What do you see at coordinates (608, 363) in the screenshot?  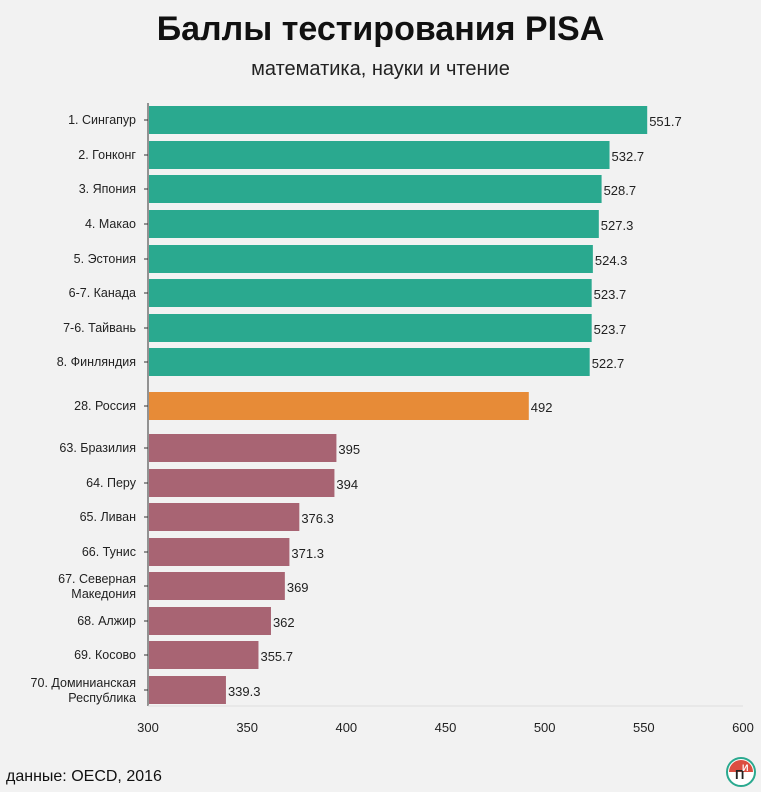 I see `data-label: 522.7` at bounding box center [608, 363].